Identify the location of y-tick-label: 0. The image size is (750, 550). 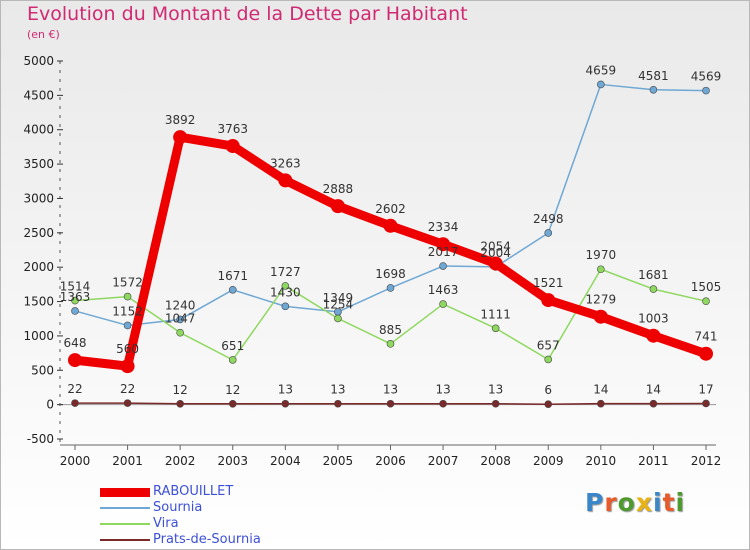
(50, 405).